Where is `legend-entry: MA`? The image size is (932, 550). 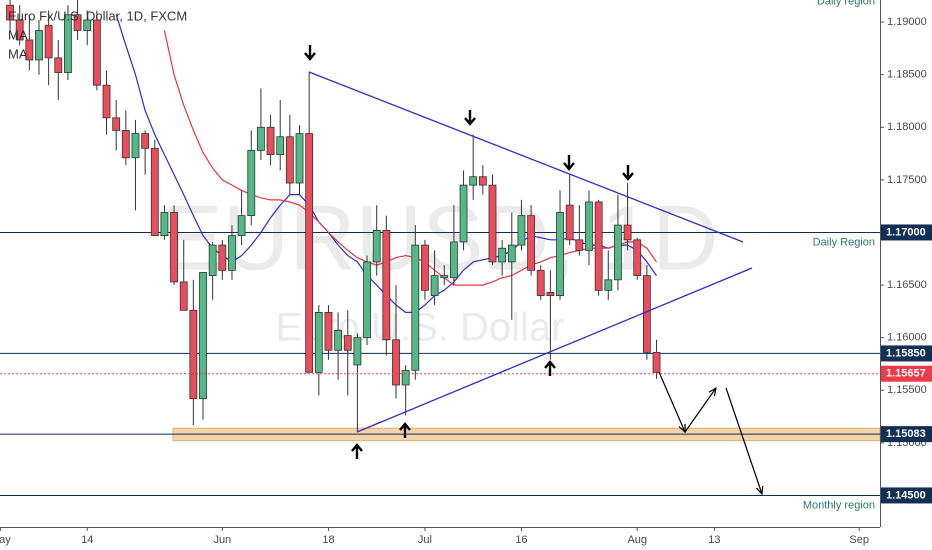 legend-entry: MA is located at coordinates (18, 34).